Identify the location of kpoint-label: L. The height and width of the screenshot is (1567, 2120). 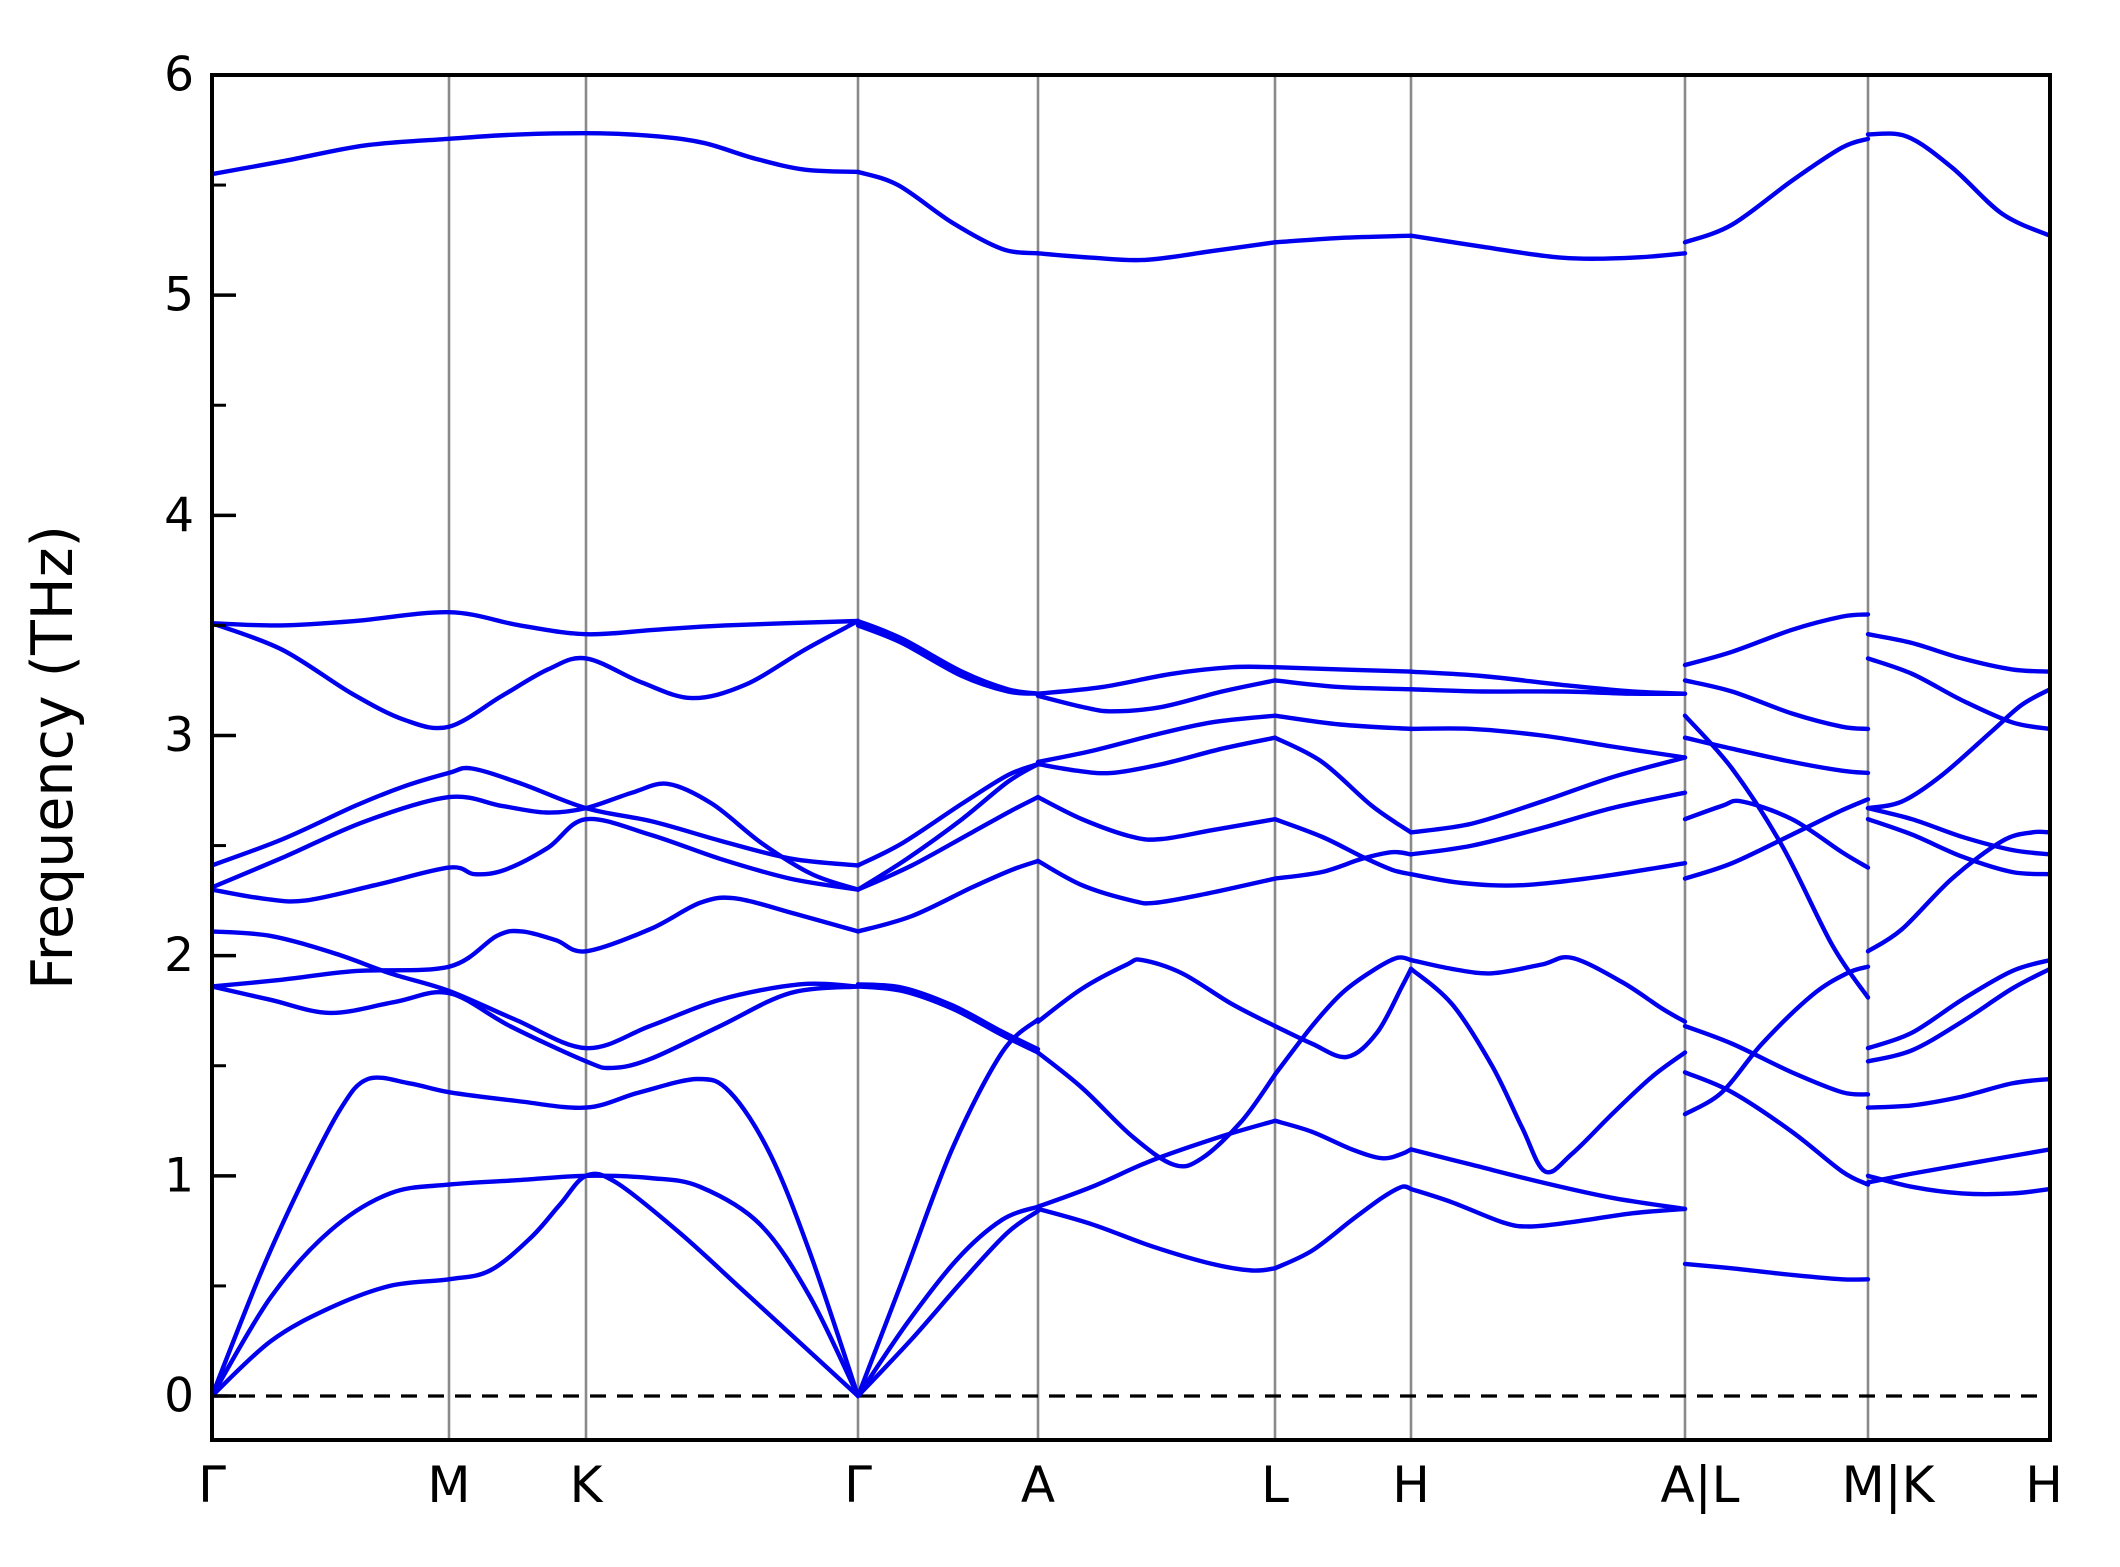
(1275, 1485).